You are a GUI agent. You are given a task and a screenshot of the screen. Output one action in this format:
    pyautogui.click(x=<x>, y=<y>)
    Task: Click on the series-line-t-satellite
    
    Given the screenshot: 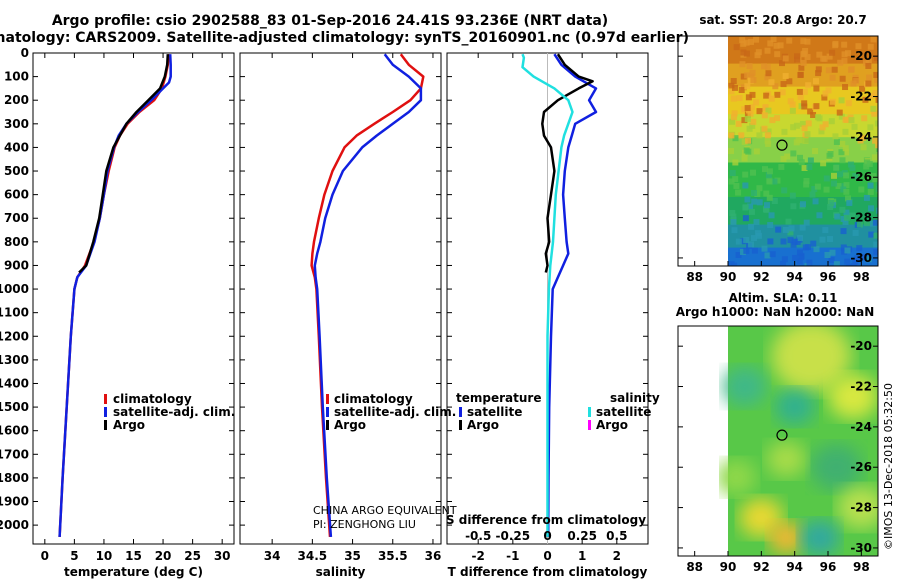 What is the action you would take?
    pyautogui.click(x=572, y=295)
    